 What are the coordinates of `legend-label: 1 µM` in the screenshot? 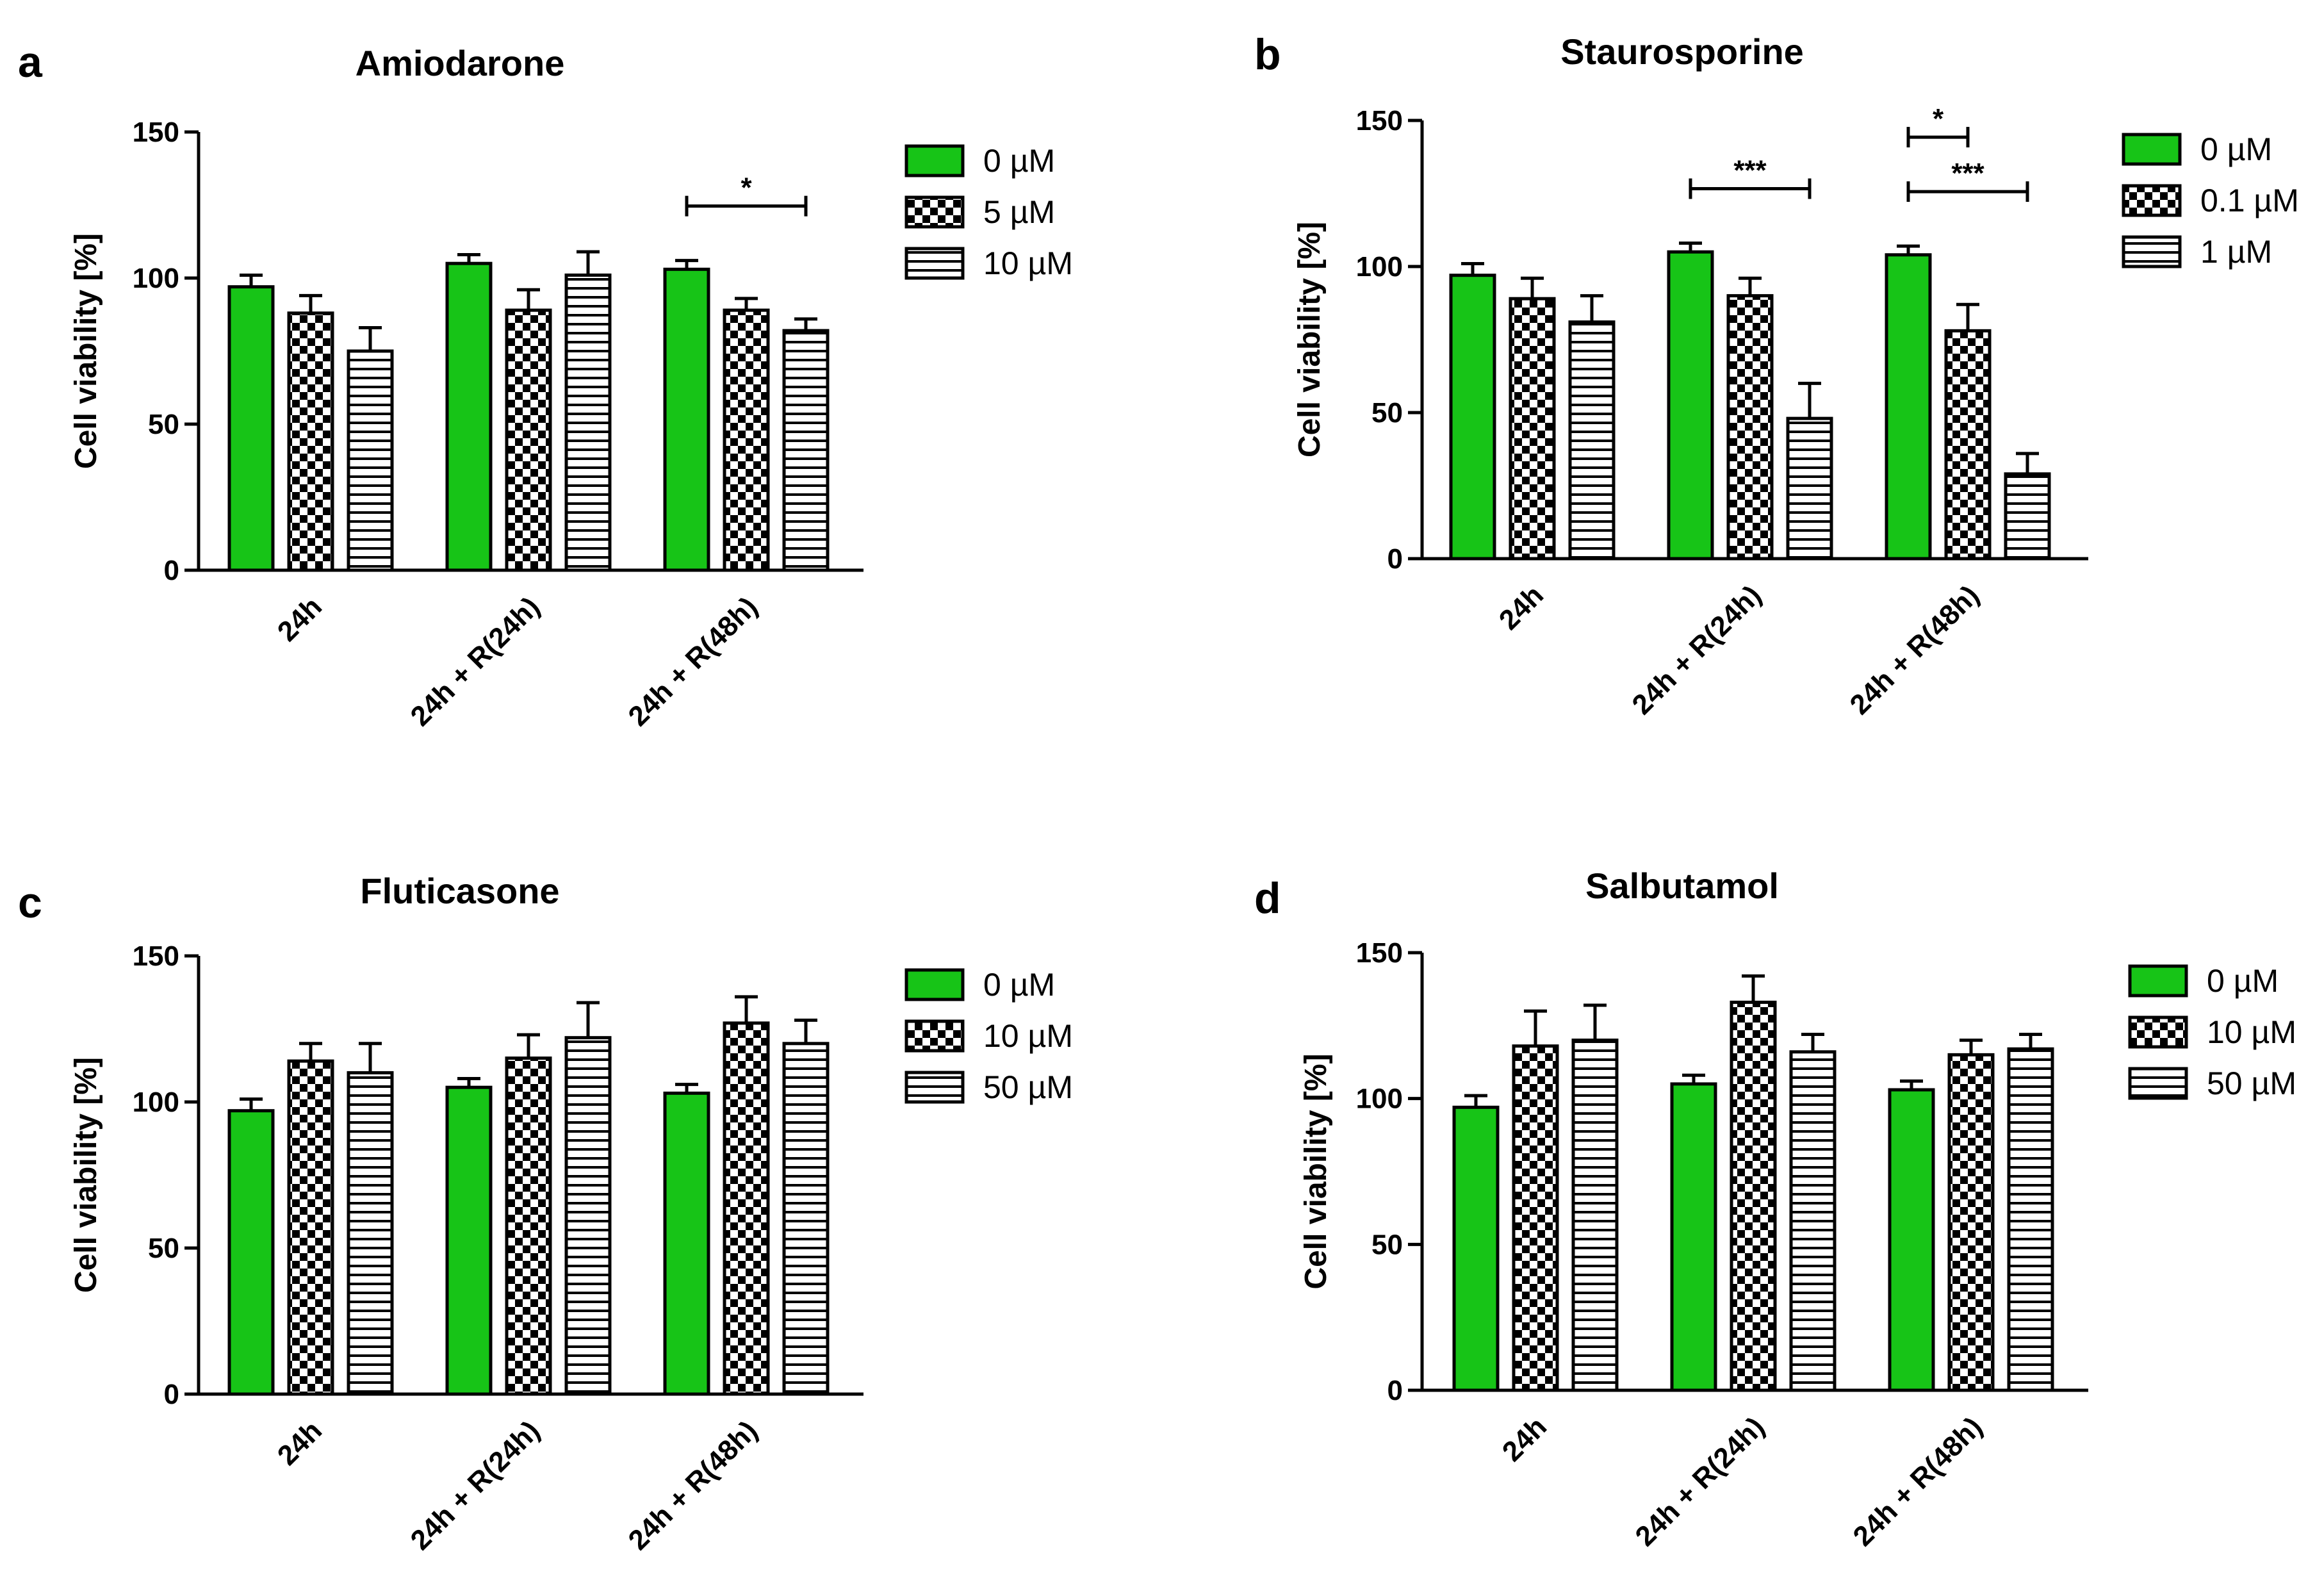 It's located at (2236, 252).